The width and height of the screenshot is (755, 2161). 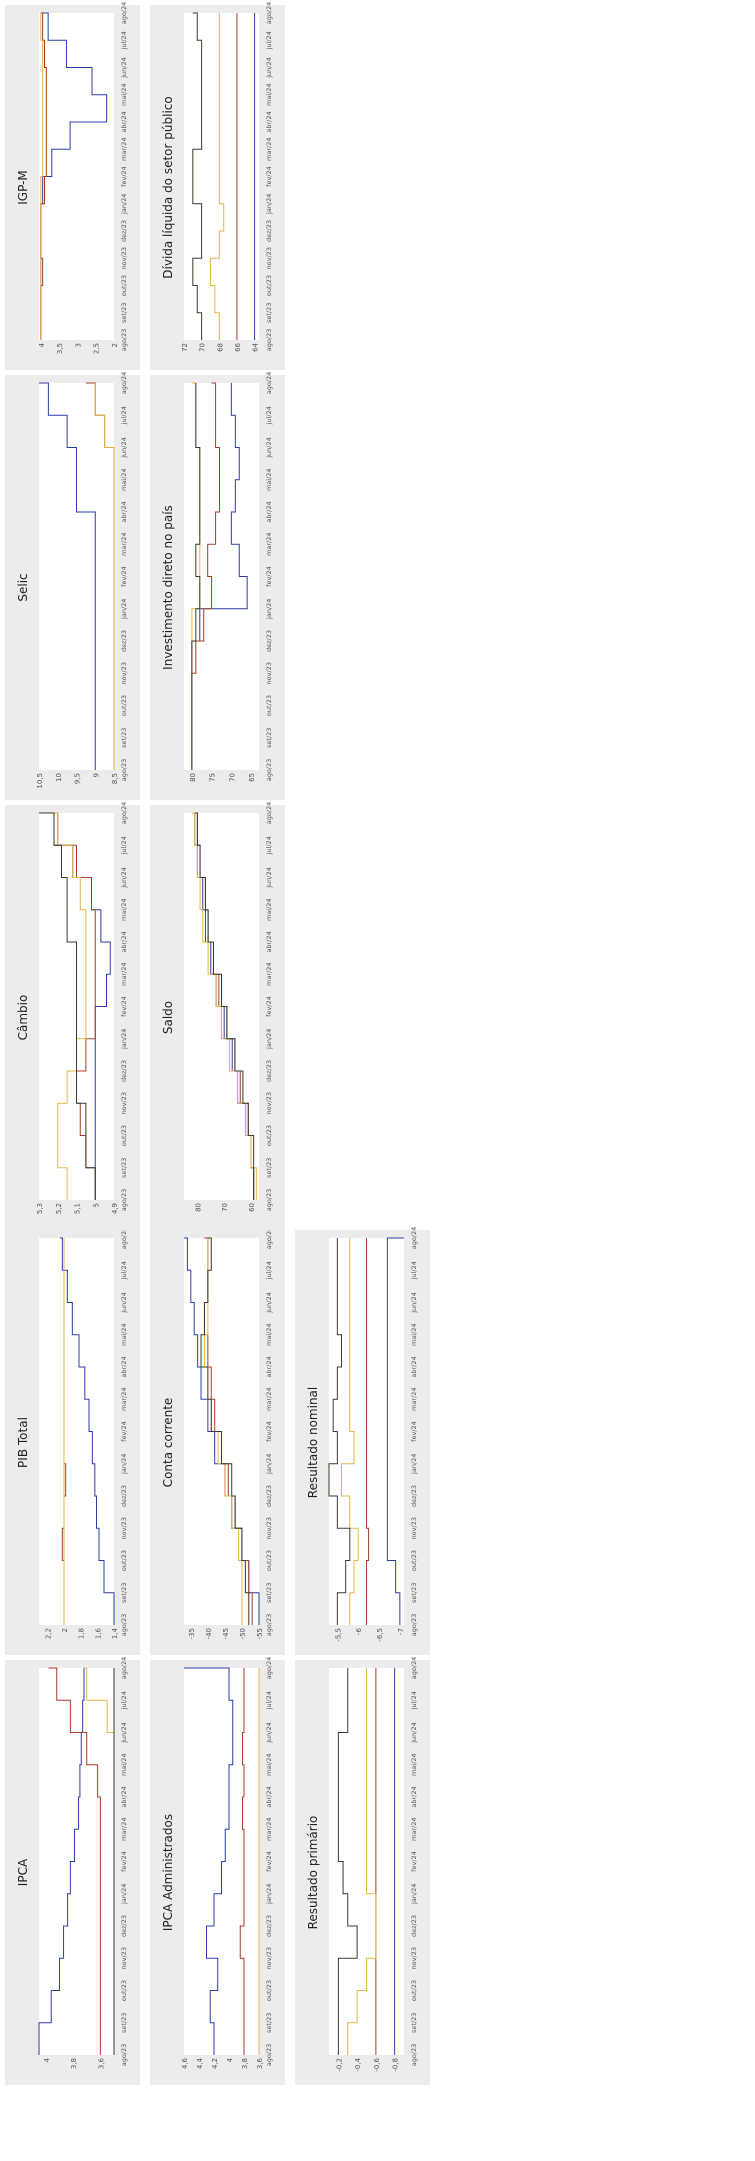 What do you see at coordinates (74, 2063) in the screenshot?
I see `ytick-ipca: 3,8` at bounding box center [74, 2063].